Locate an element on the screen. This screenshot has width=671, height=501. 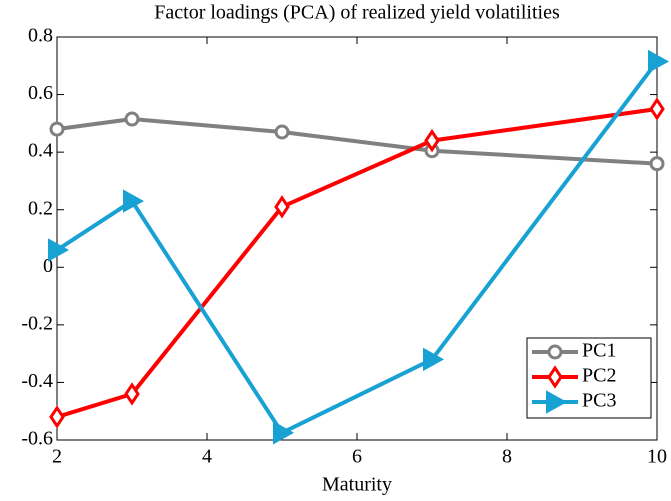
y-tick-label: 0.8 is located at coordinates (40, 36).